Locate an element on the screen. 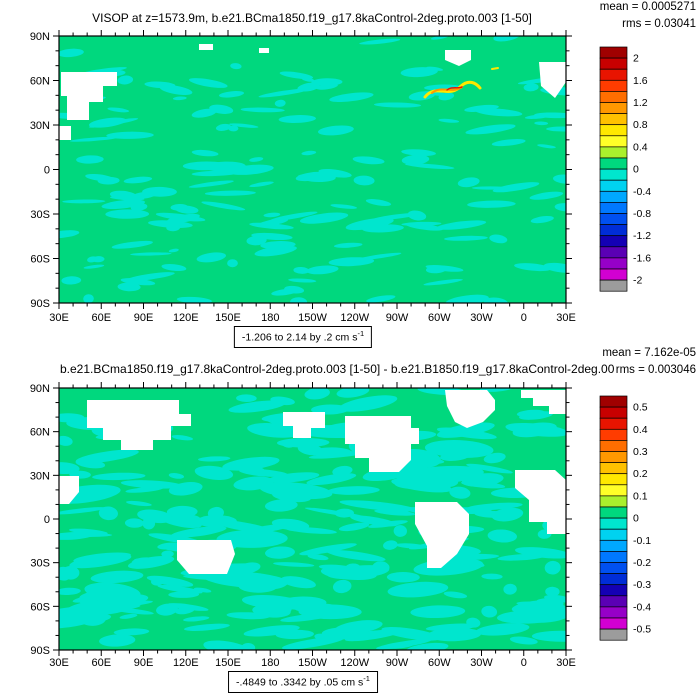 The image size is (700, 700). y-tick-label: 30N is located at coordinates (40, 126).